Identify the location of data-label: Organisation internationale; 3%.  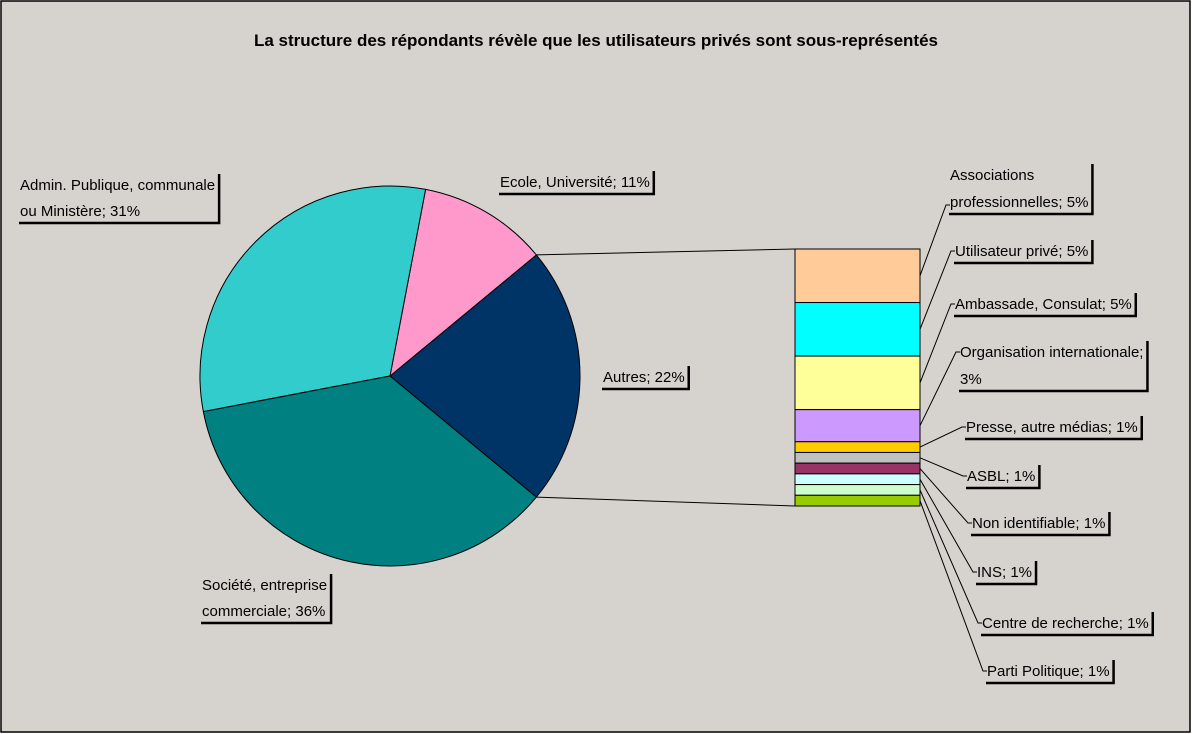
(1051, 366).